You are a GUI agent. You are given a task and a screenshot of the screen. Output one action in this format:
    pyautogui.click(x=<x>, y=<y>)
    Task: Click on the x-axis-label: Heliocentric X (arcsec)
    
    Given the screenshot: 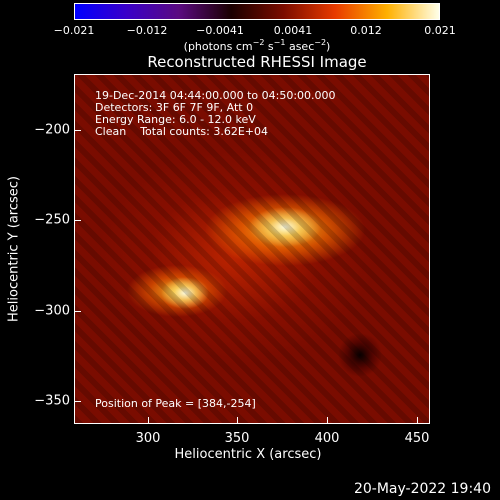 What is the action you would take?
    pyautogui.click(x=248, y=454)
    